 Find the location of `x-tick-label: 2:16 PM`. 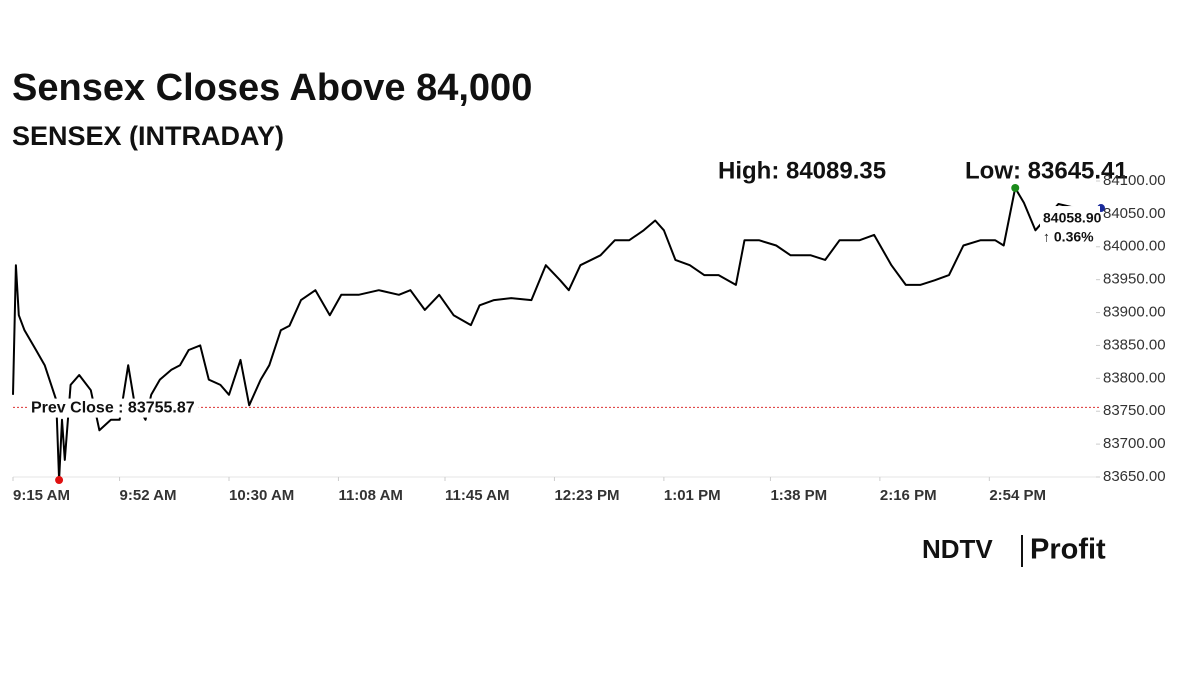

x-tick-label: 2:16 PM is located at coordinates (908, 495).